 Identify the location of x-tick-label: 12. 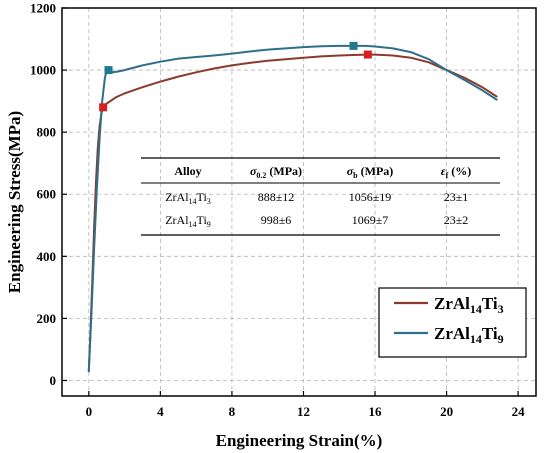
(303, 411).